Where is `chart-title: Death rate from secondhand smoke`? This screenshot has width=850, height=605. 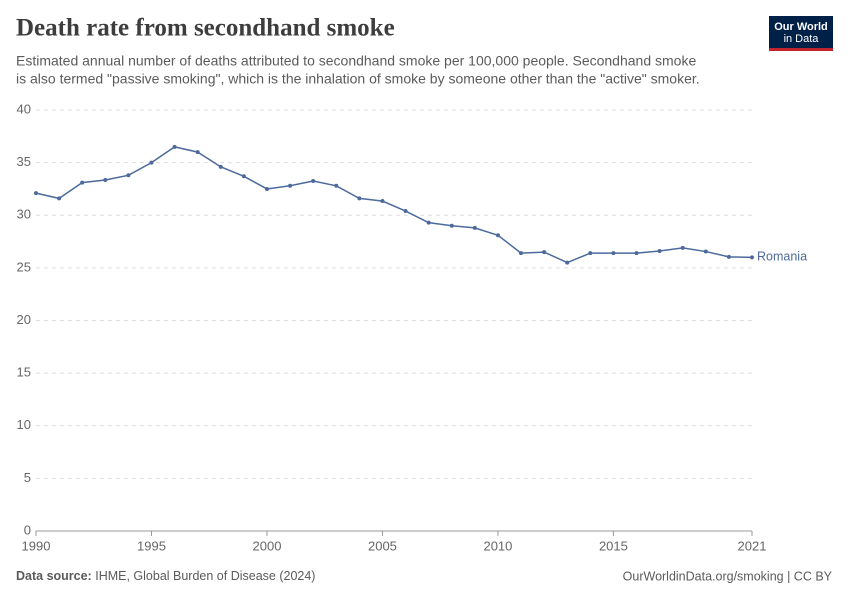 chart-title: Death rate from secondhand smoke is located at coordinates (205, 28).